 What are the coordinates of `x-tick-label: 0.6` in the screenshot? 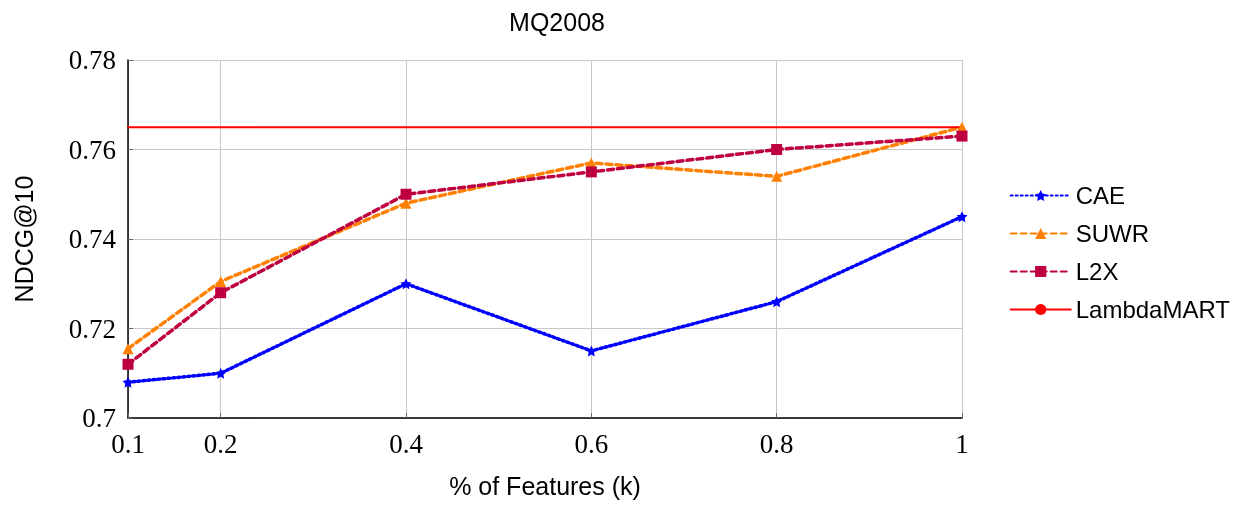 It's located at (591, 443).